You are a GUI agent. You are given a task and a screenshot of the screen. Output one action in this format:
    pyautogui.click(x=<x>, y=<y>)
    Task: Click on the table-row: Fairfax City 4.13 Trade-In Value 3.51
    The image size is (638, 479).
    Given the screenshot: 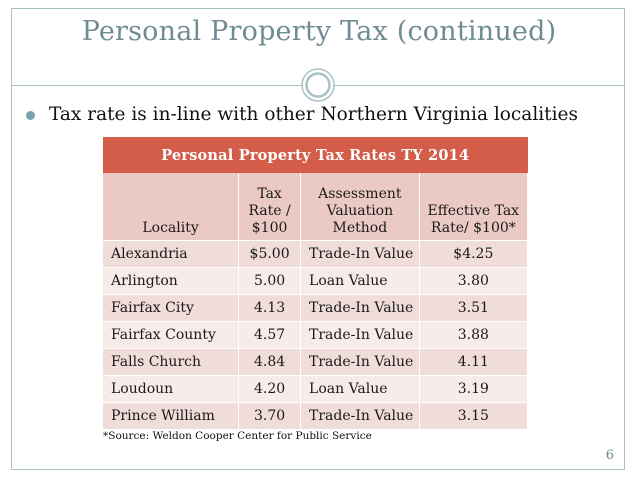 What is the action you would take?
    pyautogui.click(x=316, y=308)
    